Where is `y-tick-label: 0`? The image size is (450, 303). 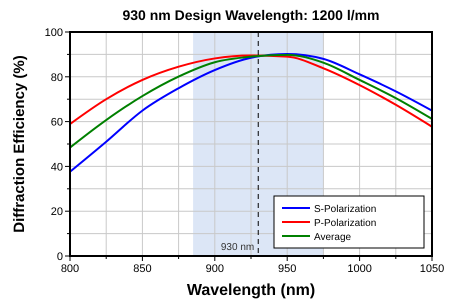
y-tick-label: 0 is located at coordinates (59, 257).